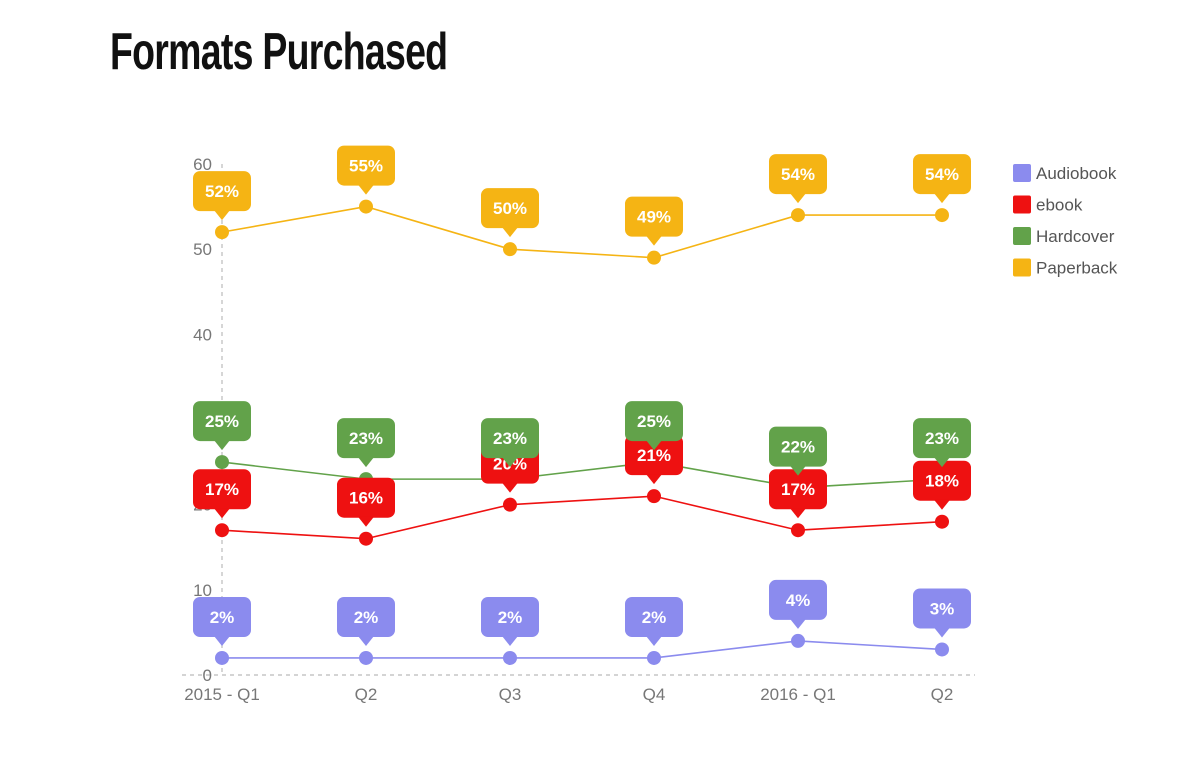  I want to click on data-label-ebook: 18%, so click(942, 485).